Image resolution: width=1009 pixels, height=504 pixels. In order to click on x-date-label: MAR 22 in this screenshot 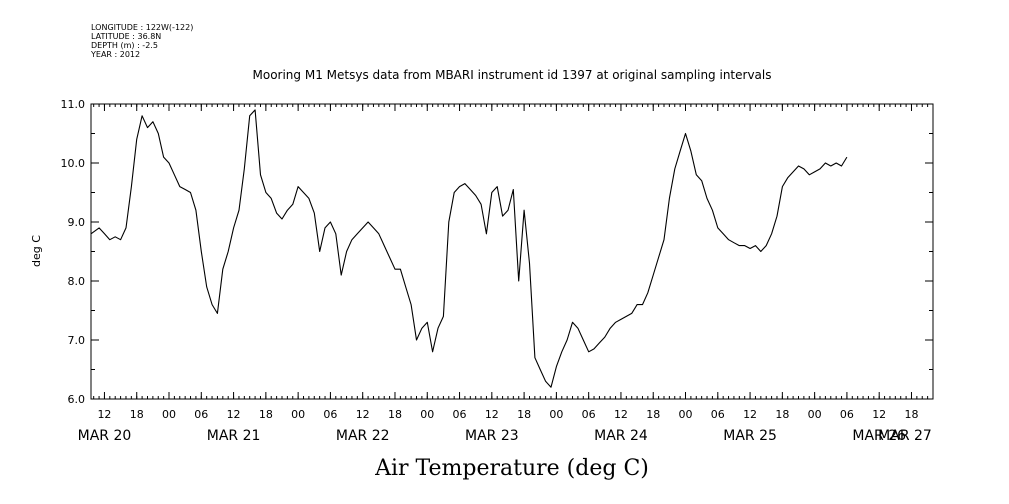, I will do `click(363, 436)`.